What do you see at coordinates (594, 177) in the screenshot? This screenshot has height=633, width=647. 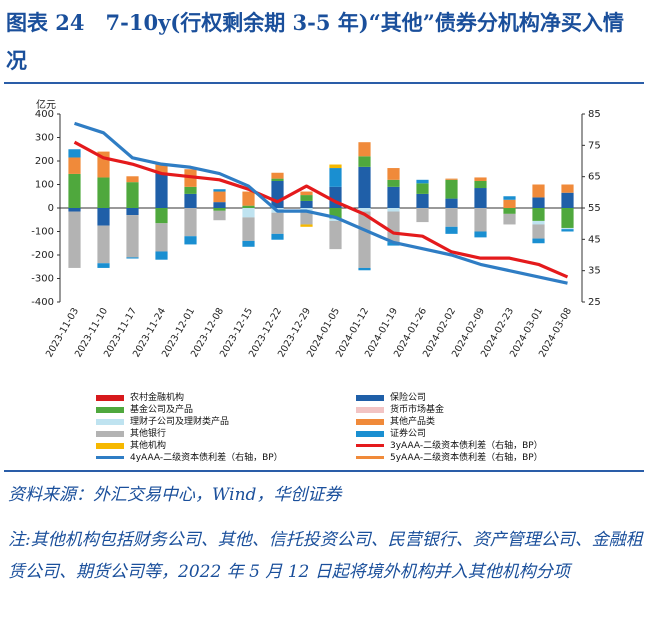 I see `y2-tick-label: 65` at bounding box center [594, 177].